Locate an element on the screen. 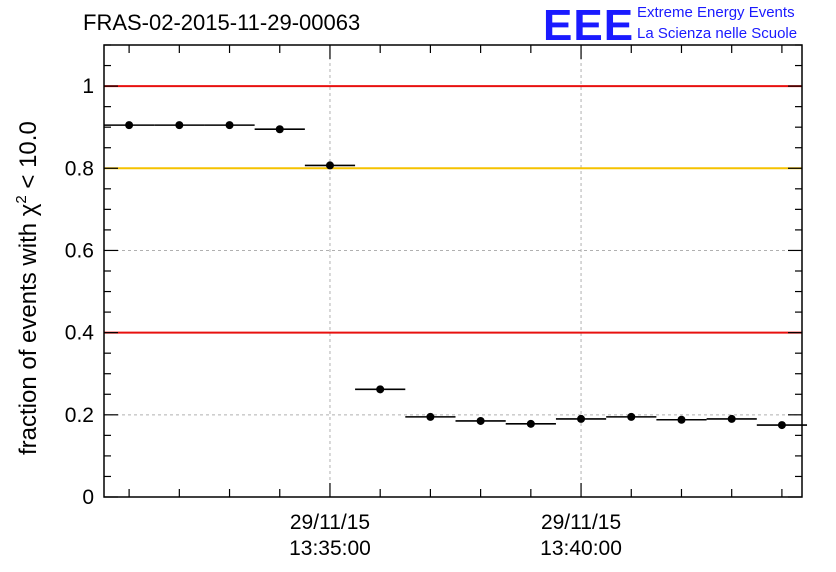 The height and width of the screenshot is (572, 836). x-tick-time: 13:35:00 is located at coordinates (330, 548).